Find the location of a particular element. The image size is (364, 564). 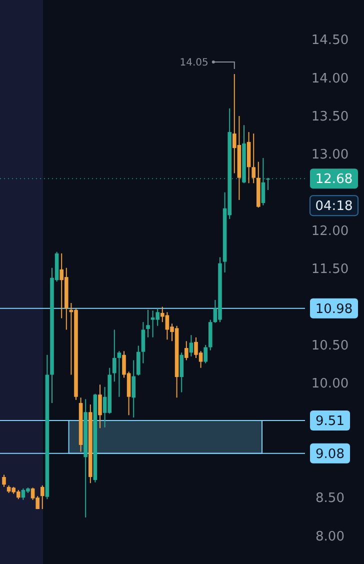

y-tick-label: 13.00 is located at coordinates (330, 155).